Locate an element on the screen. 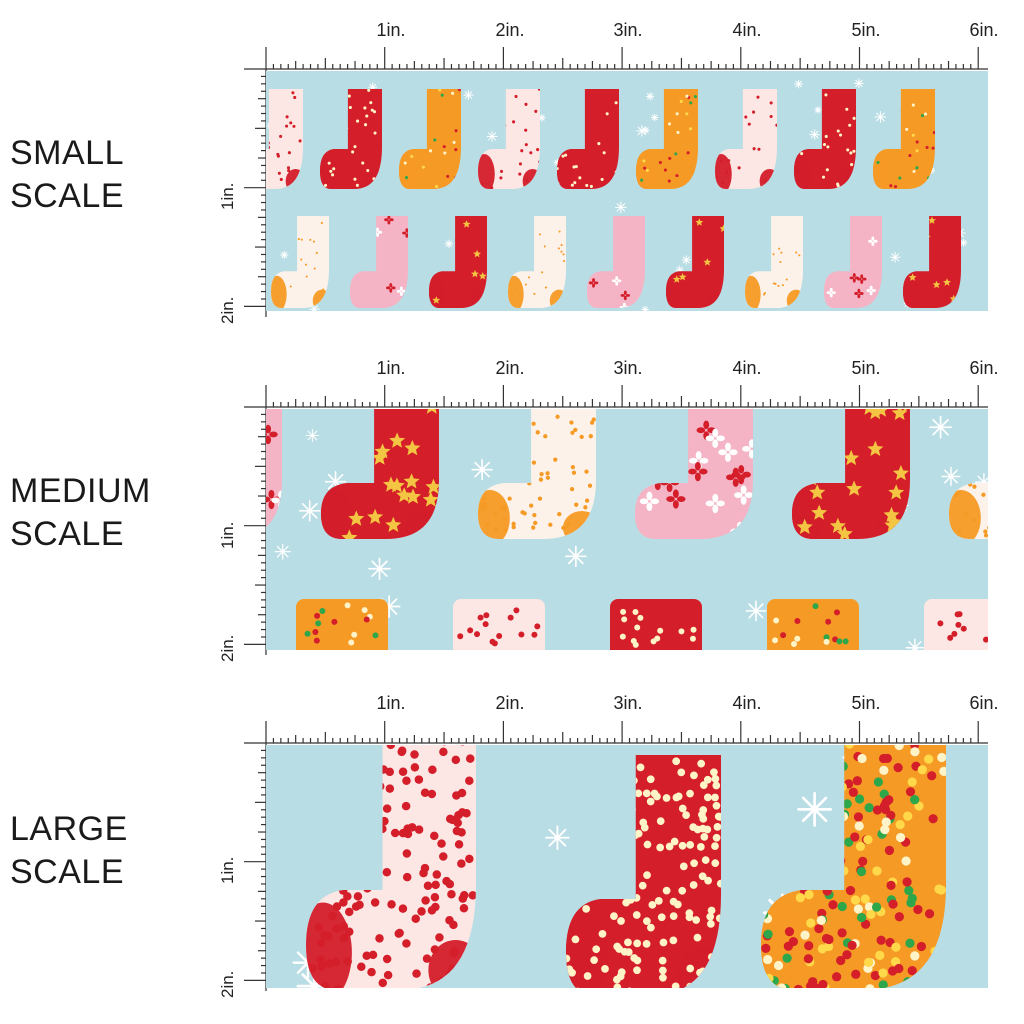 The width and height of the screenshot is (1024, 1024). medium-ruler-top-1in: 1in. is located at coordinates (391, 368).